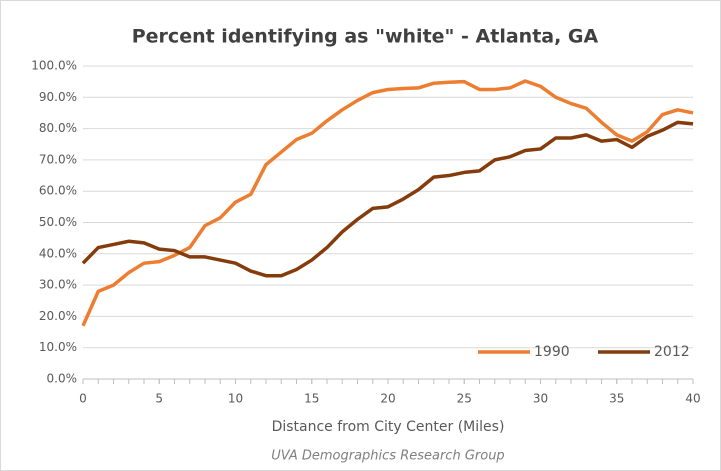 This screenshot has height=471, width=721. Describe the element at coordinates (616, 399) in the screenshot. I see `x-tick-label: 35` at that location.